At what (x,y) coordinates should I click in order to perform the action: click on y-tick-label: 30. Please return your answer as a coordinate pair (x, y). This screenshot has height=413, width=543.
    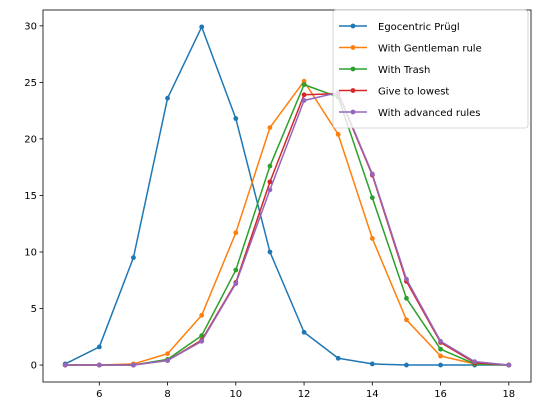
    Looking at the image, I should click on (30, 26).